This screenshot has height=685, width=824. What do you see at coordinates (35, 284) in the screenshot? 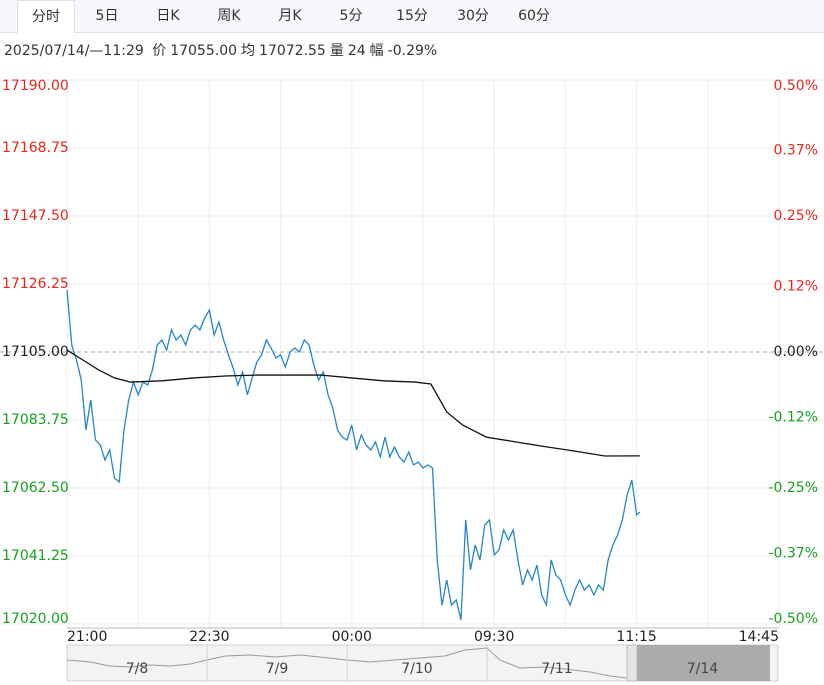
I see `y-tick-label: 17126.25` at bounding box center [35, 284].